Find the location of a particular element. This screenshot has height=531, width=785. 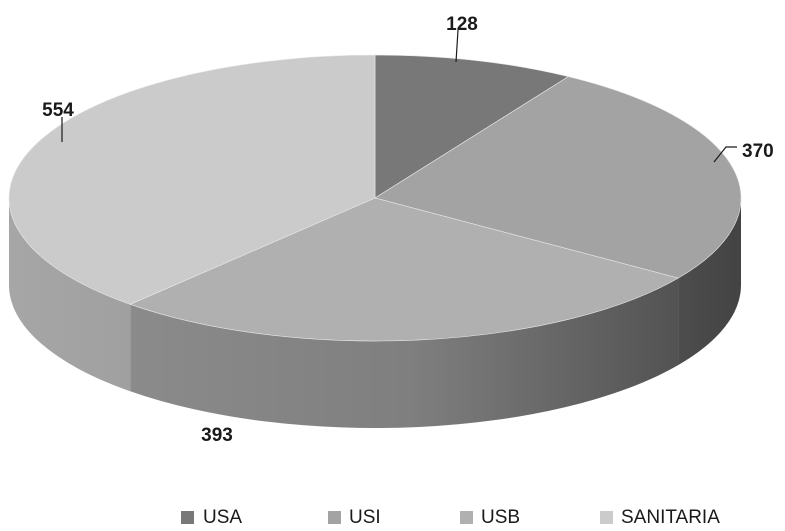

legend-swatch-sanitaria is located at coordinates (606, 517).